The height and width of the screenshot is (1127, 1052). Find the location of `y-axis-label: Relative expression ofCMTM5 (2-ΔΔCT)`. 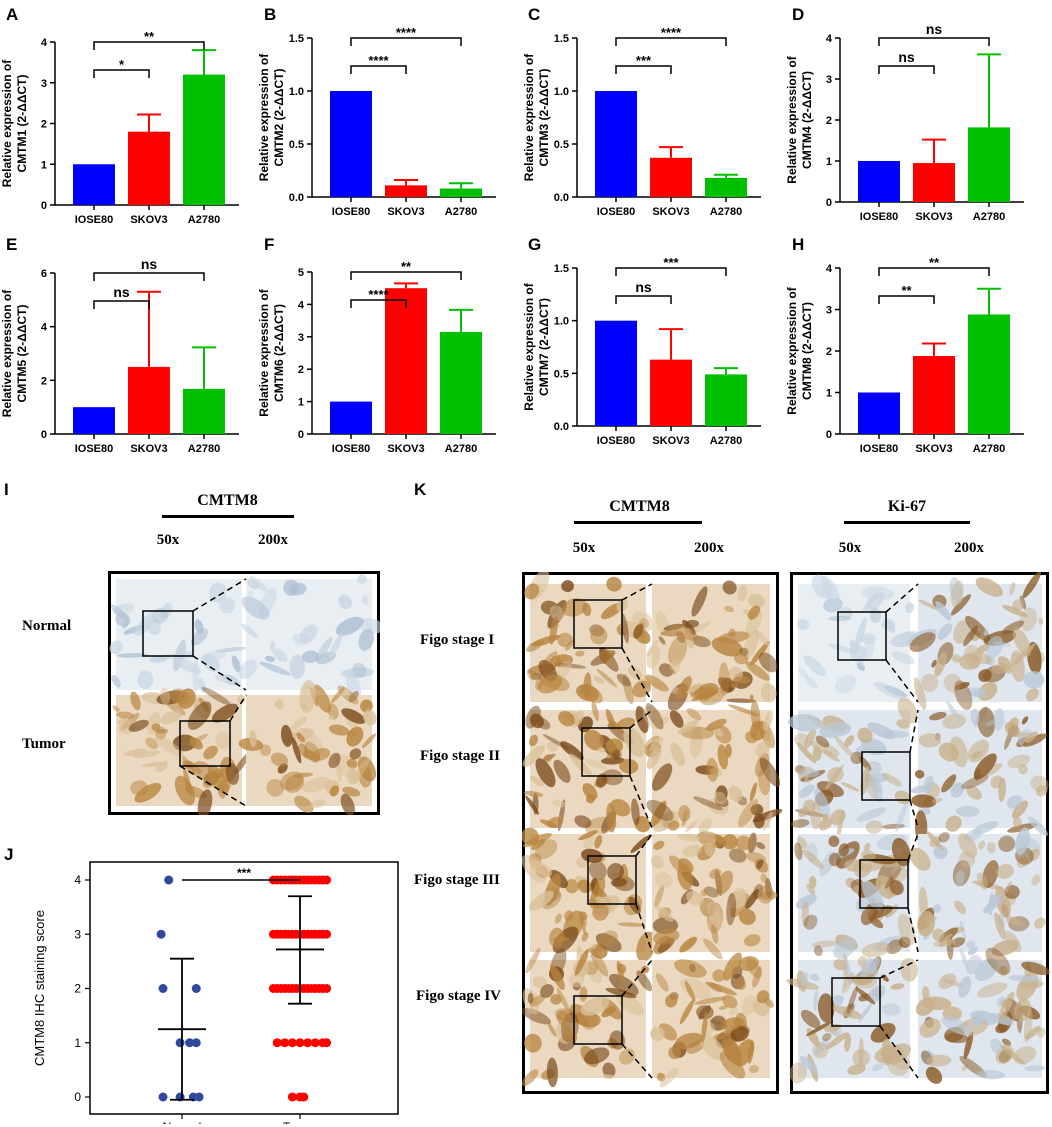

y-axis-label: Relative expression ofCMTM5 (2-ΔΔCT) is located at coordinates (14, 353).